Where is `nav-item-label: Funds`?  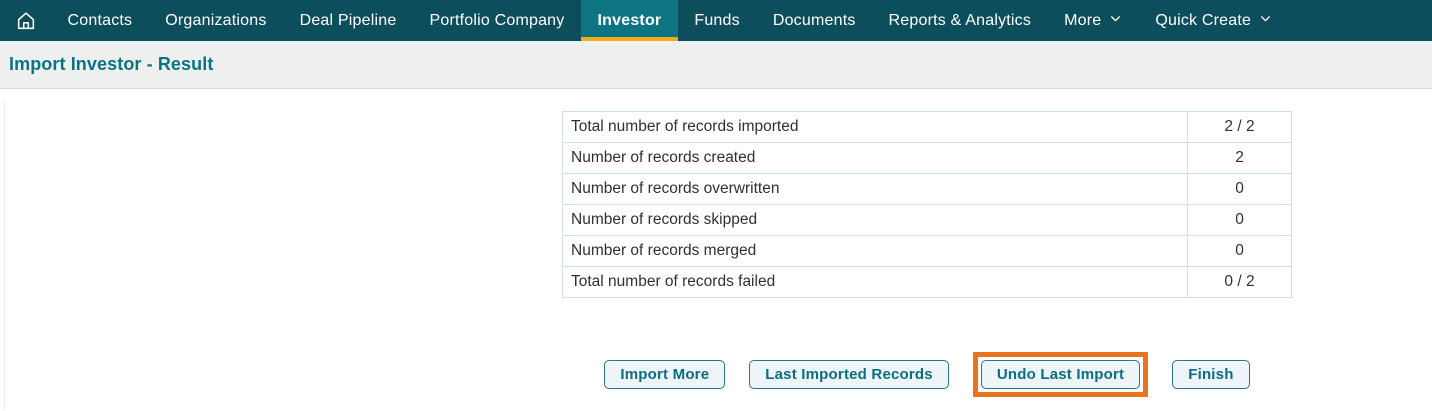
nav-item-label: Funds is located at coordinates (717, 20).